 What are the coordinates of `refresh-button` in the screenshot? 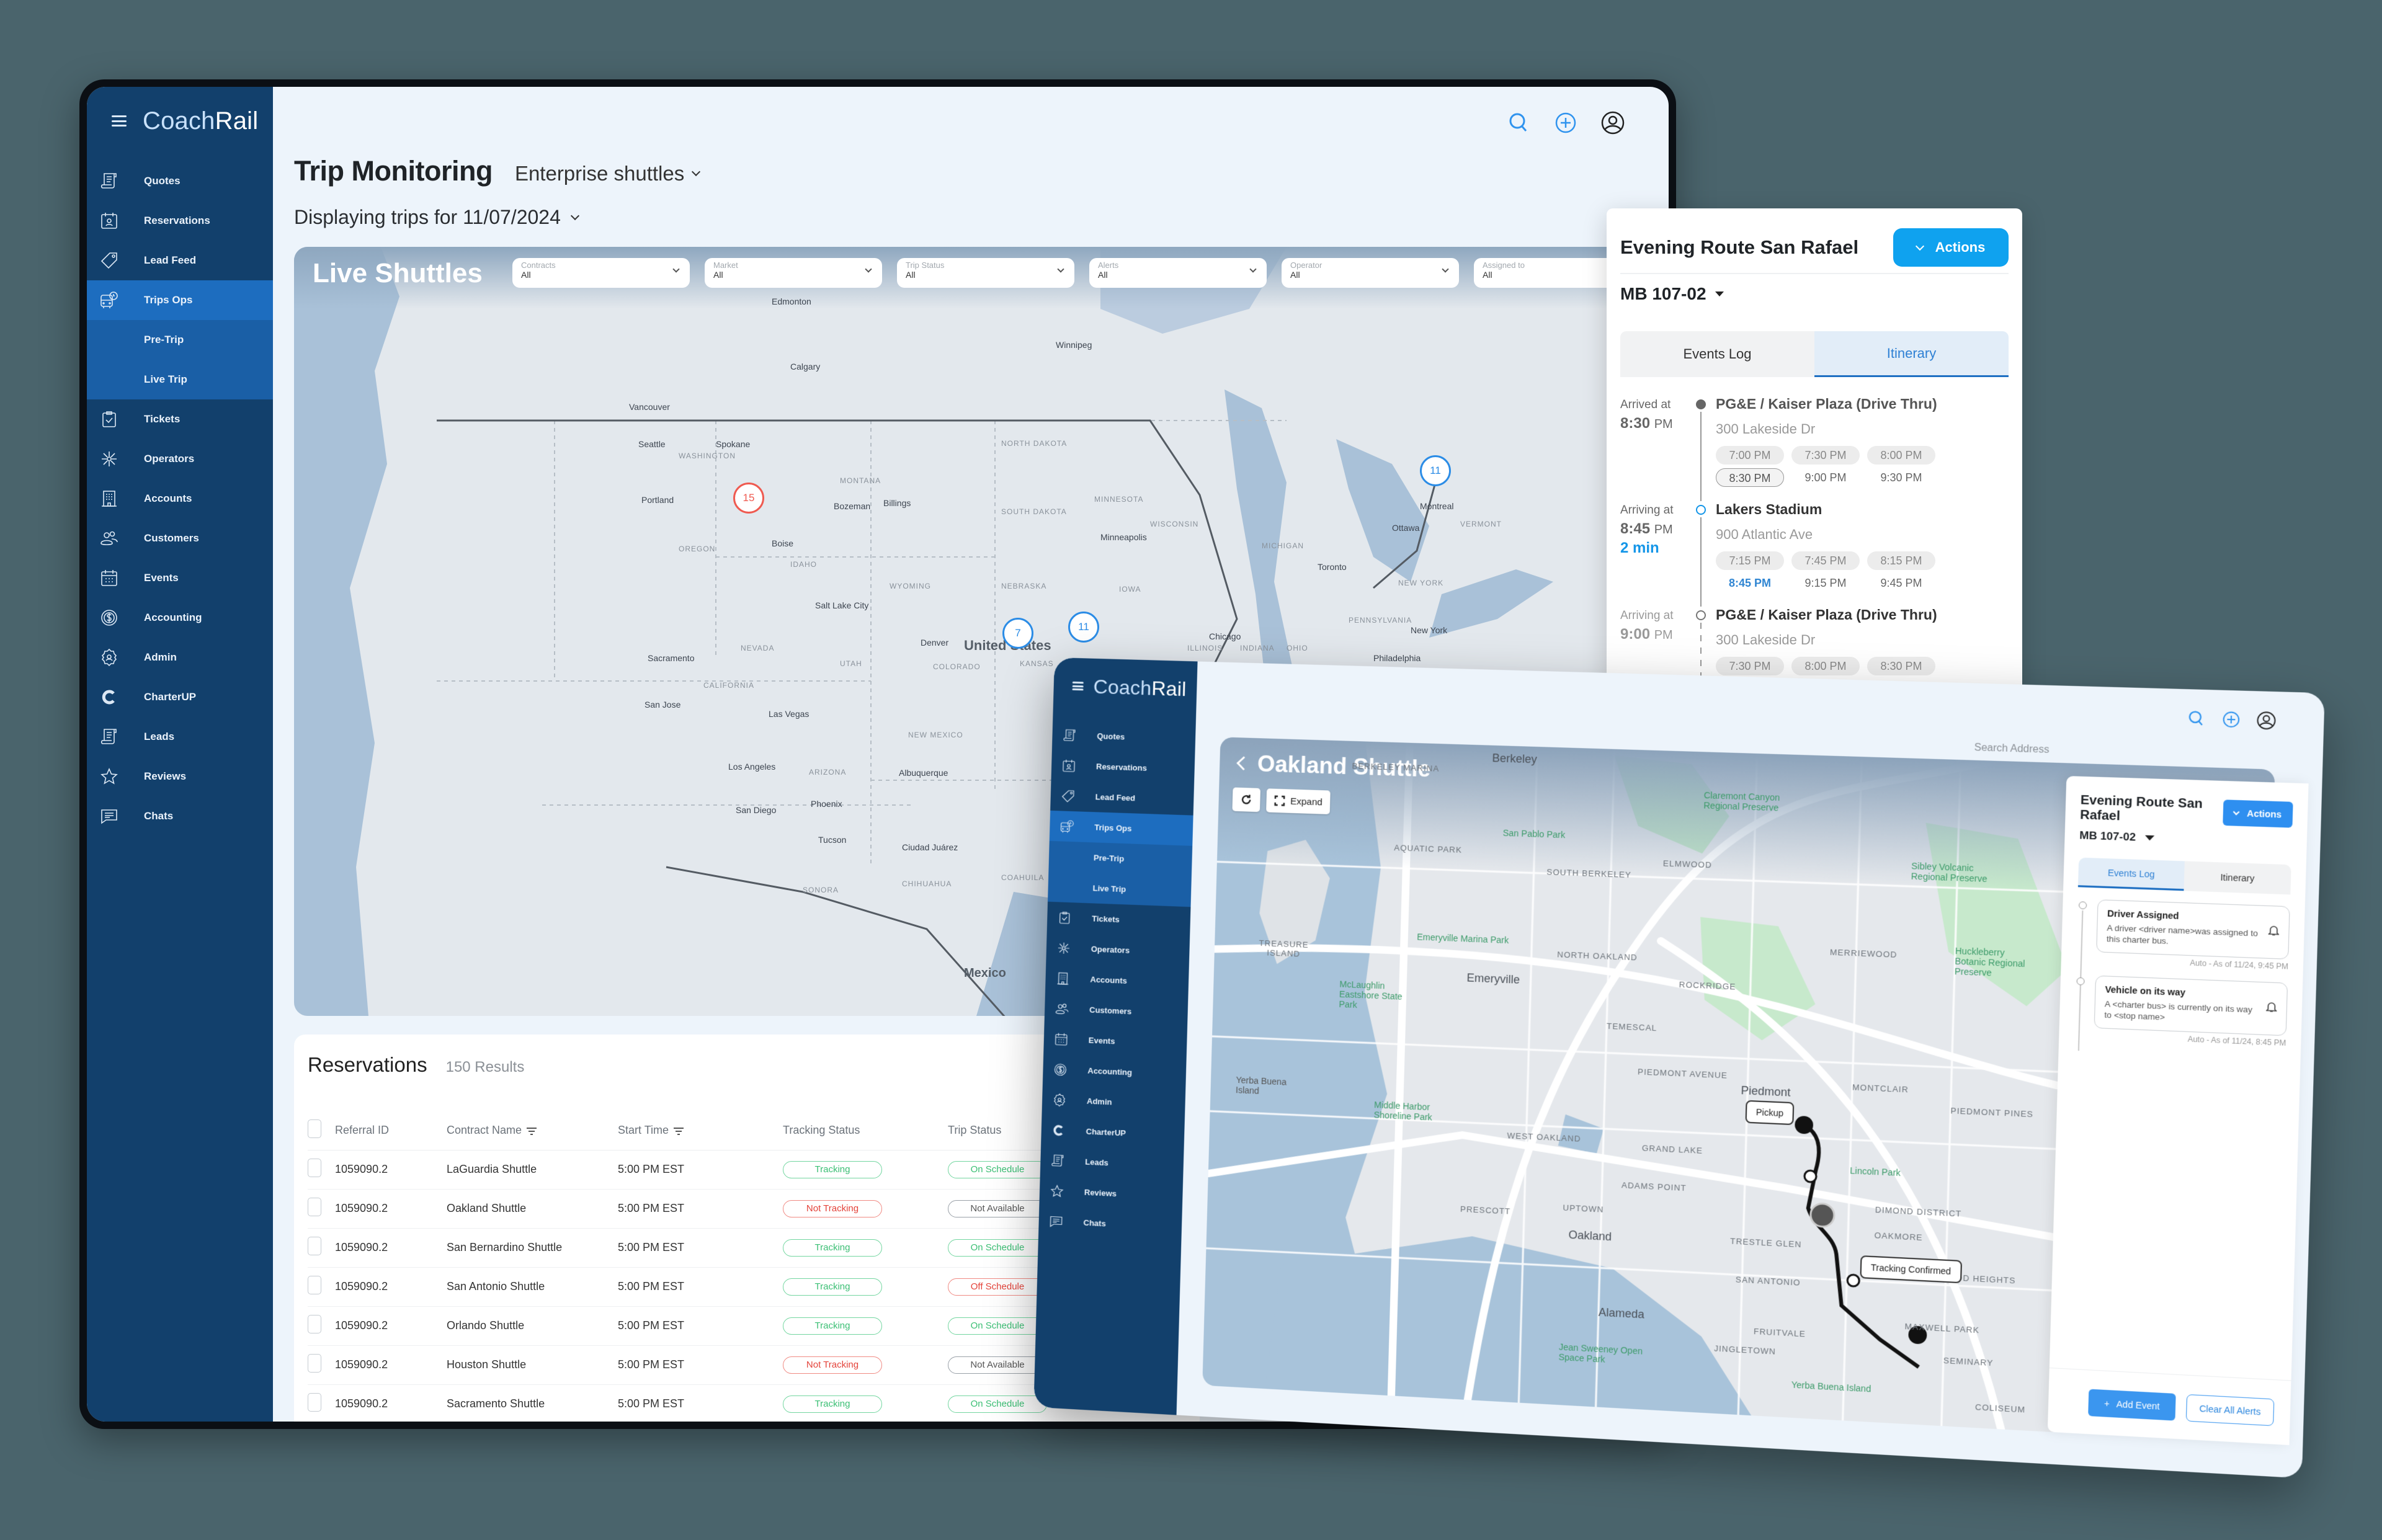 It's located at (1247, 799).